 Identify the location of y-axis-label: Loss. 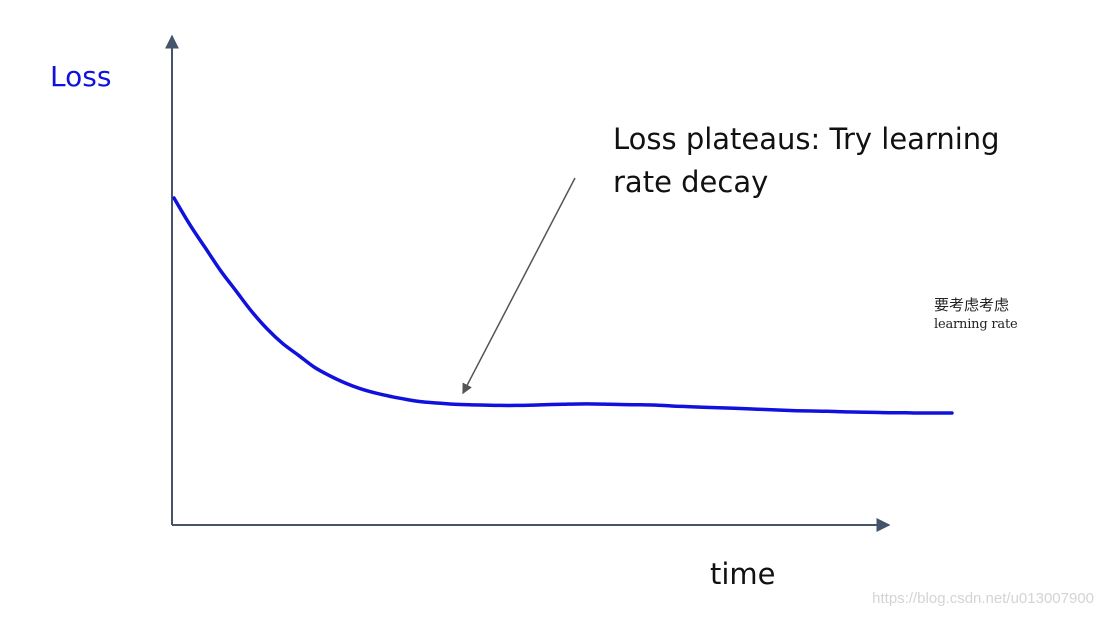
(81, 76).